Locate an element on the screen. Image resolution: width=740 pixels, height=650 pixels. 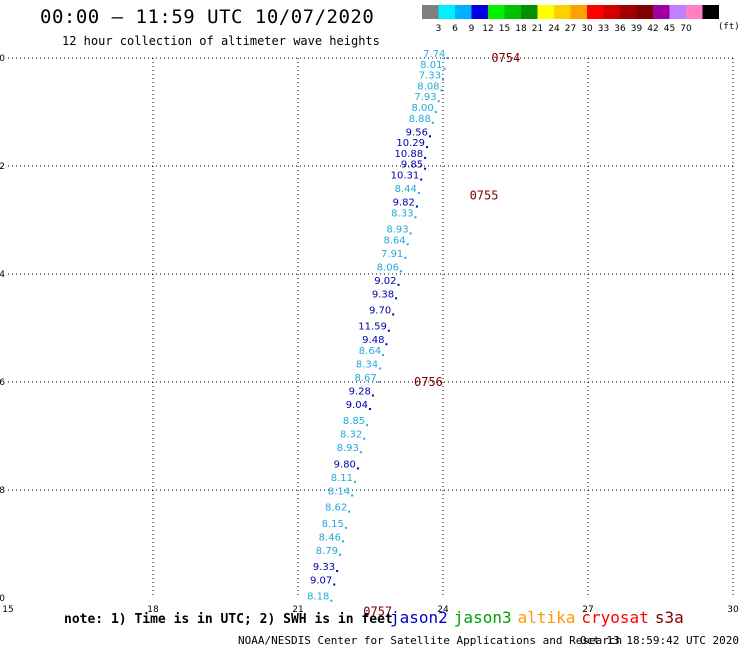
swh-label: 7.93 is located at coordinates (425, 97).